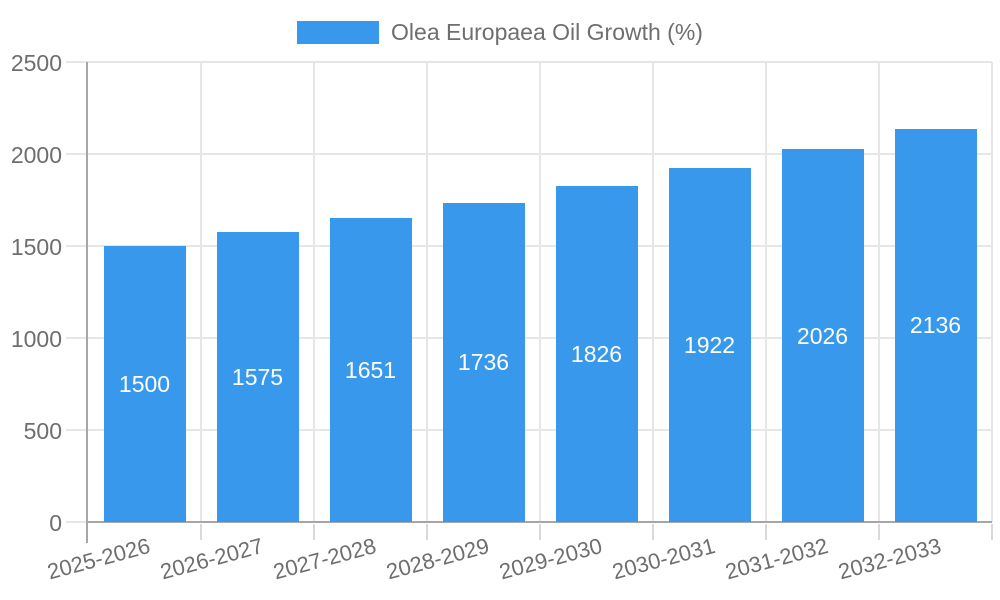 The width and height of the screenshot is (1000, 600). I want to click on legend-swatch, so click(338, 32).